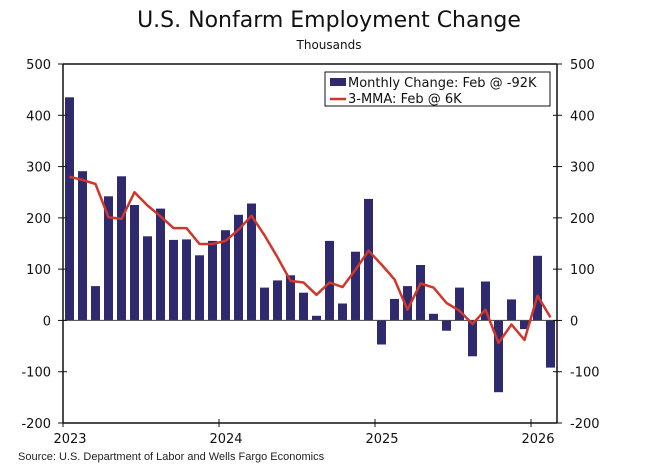 This screenshot has height=476, width=658. What do you see at coordinates (550, 344) in the screenshot?
I see `bar-feb-2026` at bounding box center [550, 344].